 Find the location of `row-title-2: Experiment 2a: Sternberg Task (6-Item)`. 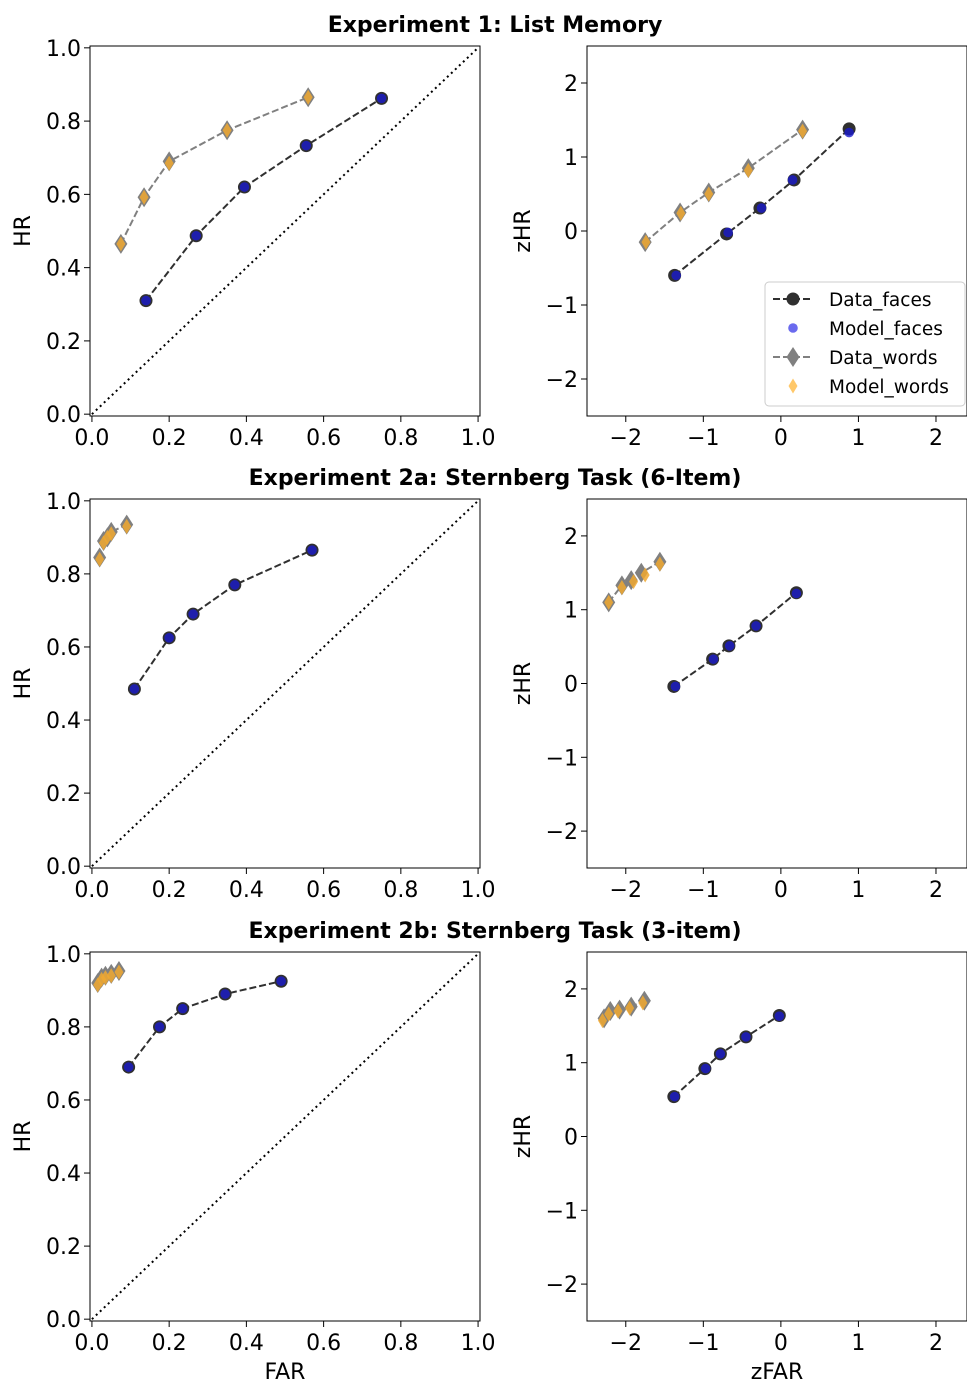

row-title-2: Experiment 2a: Sternberg Task (6-Item) is located at coordinates (495, 478).